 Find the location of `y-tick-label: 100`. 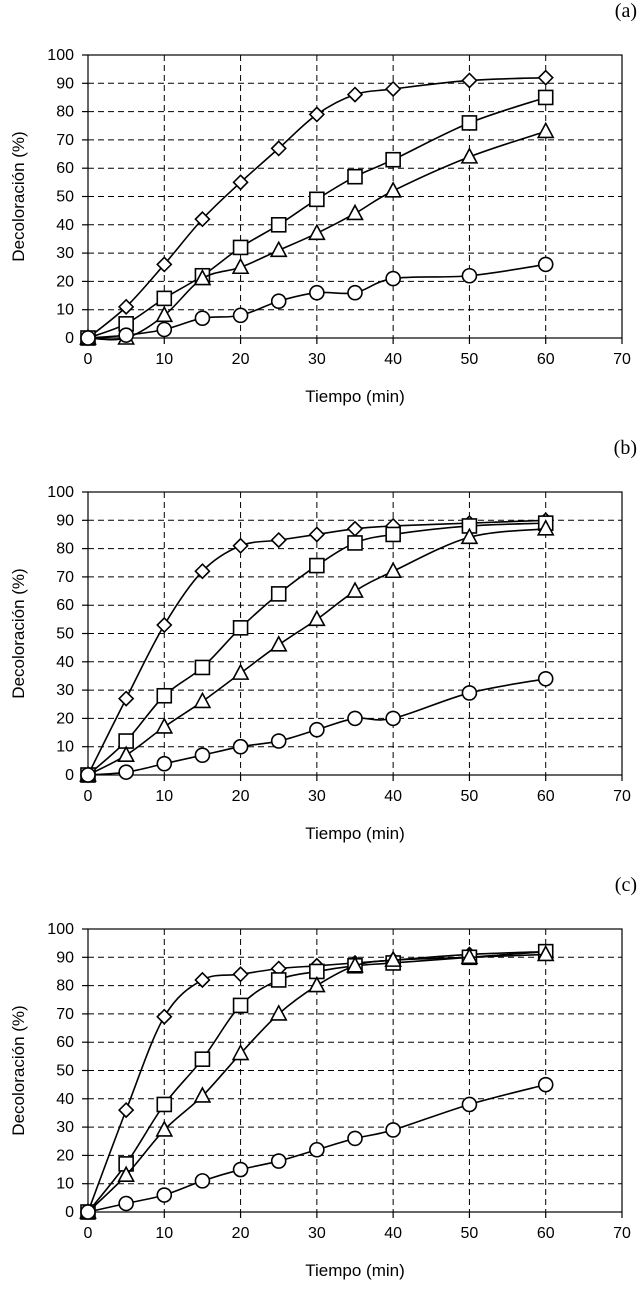

y-tick-label: 100 is located at coordinates (60, 55).